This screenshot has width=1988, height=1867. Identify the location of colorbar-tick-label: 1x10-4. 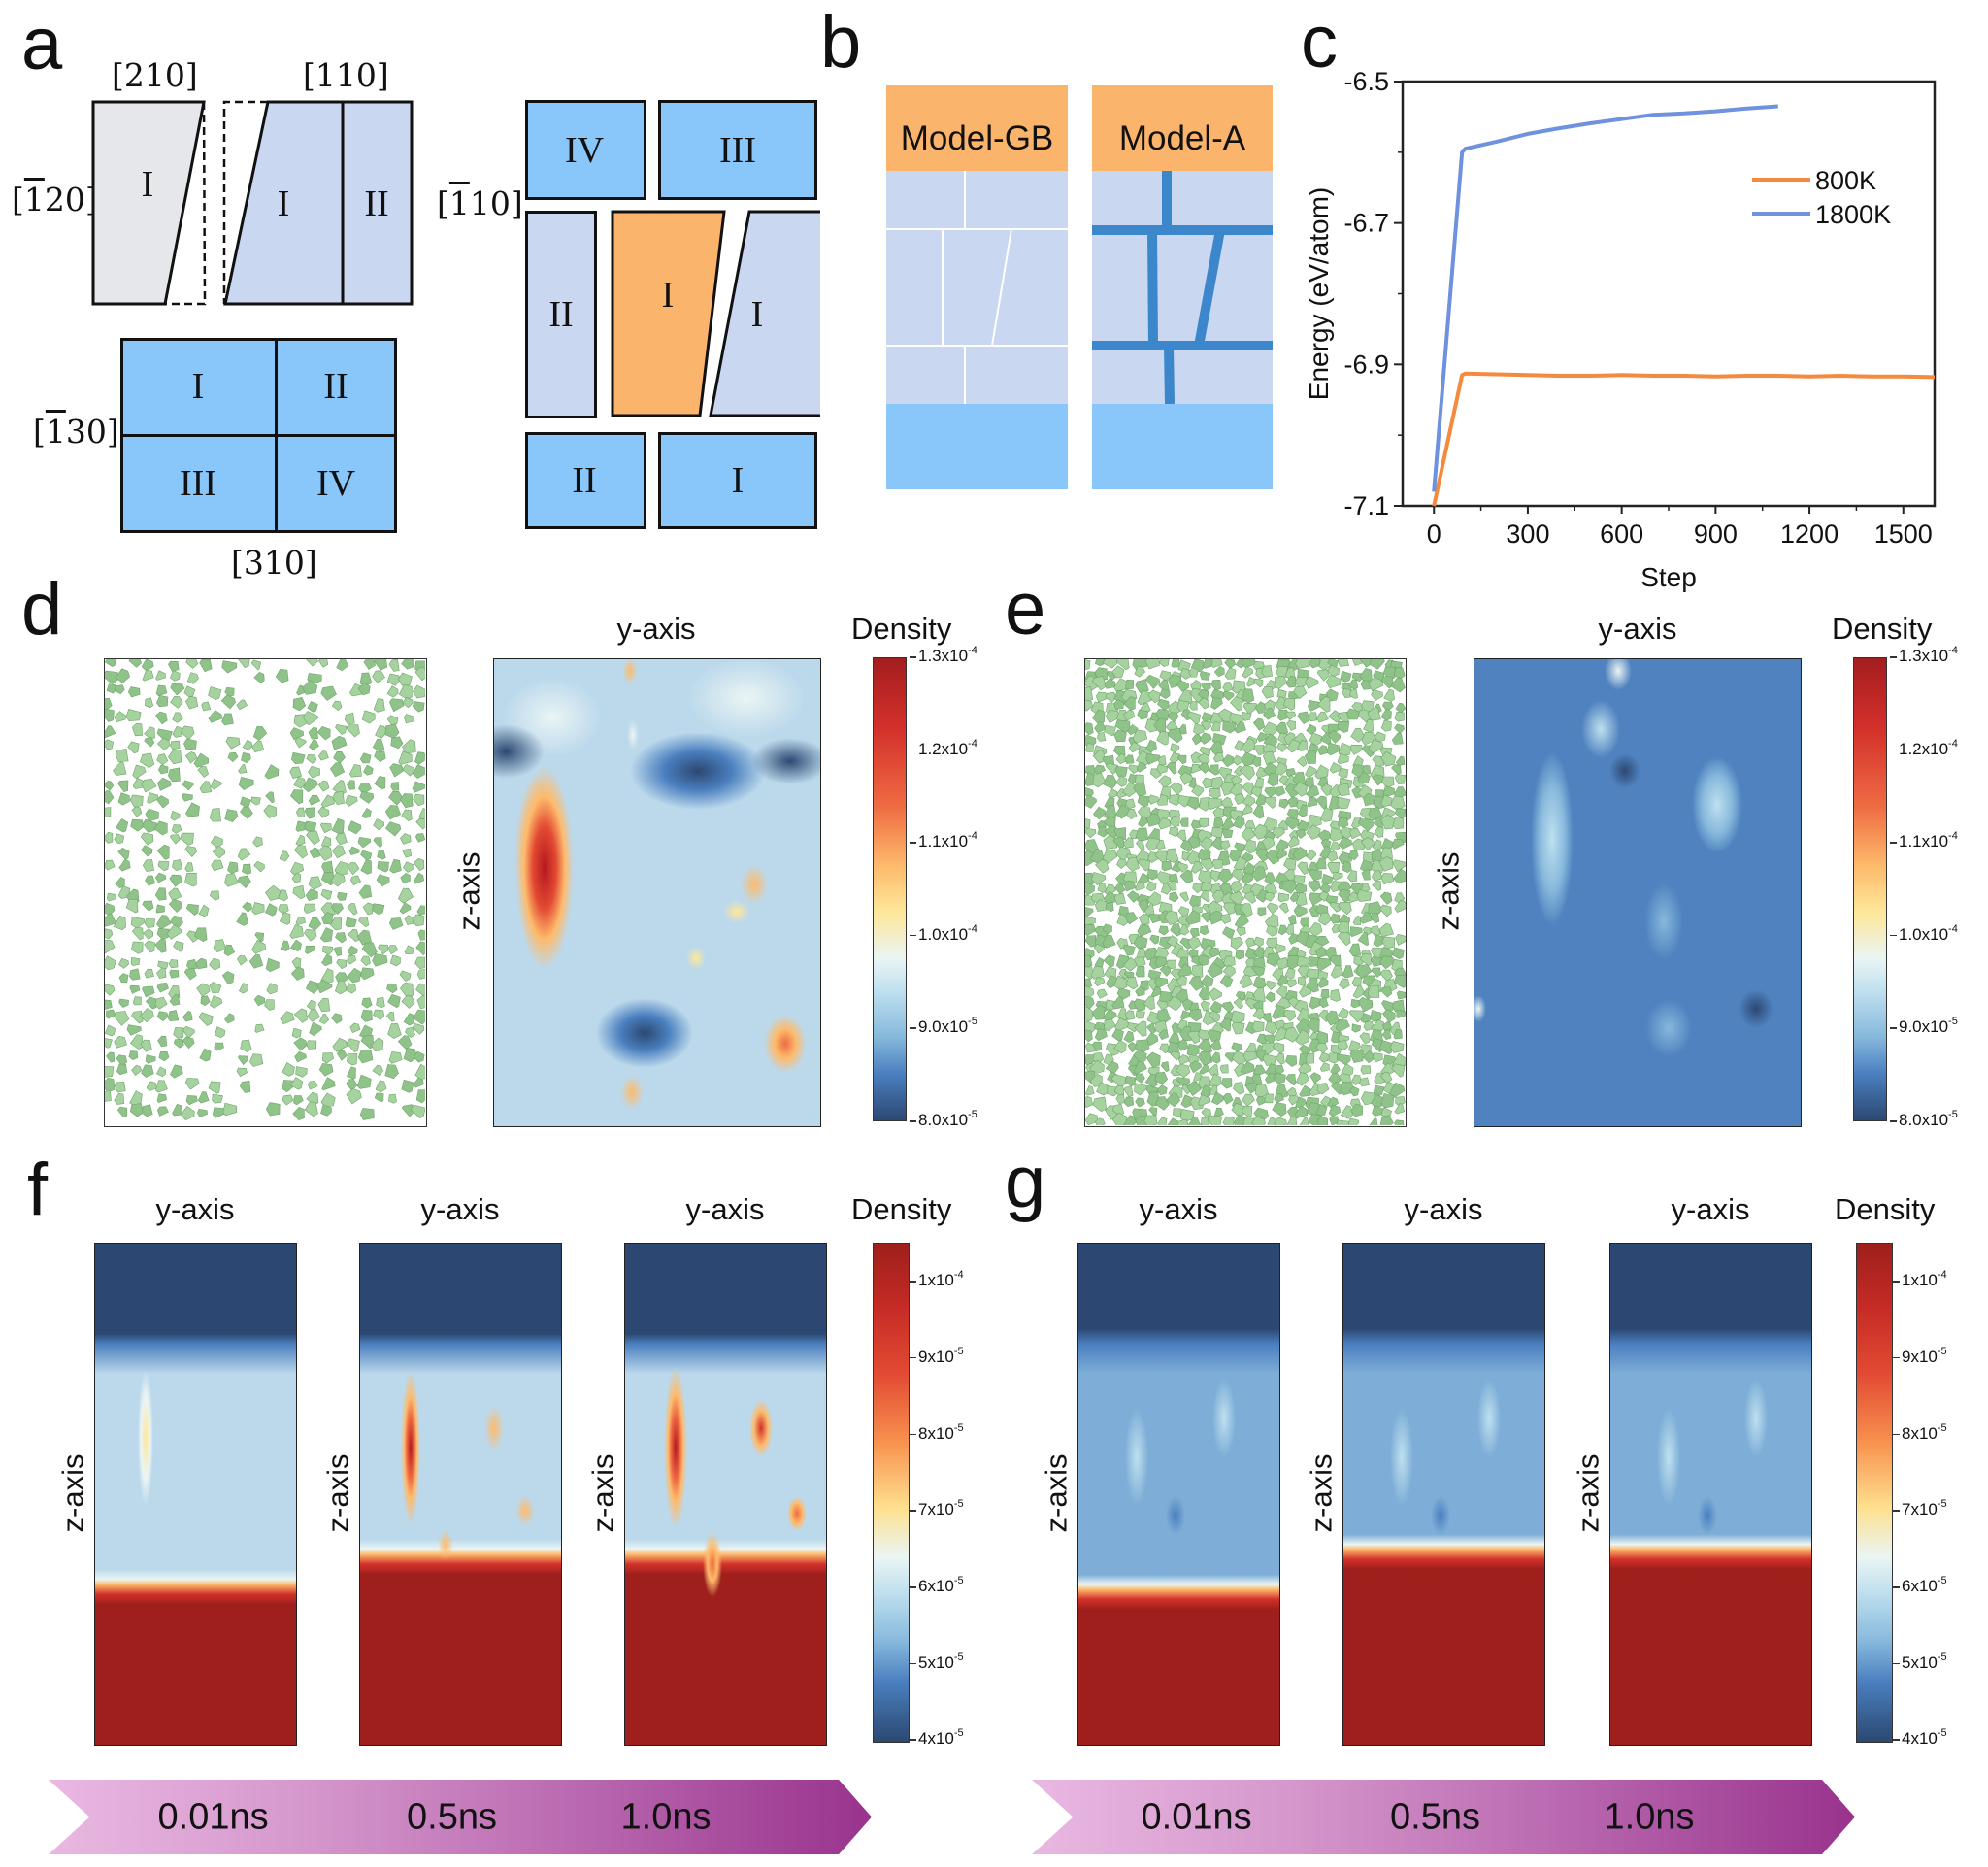
(1920, 1279).